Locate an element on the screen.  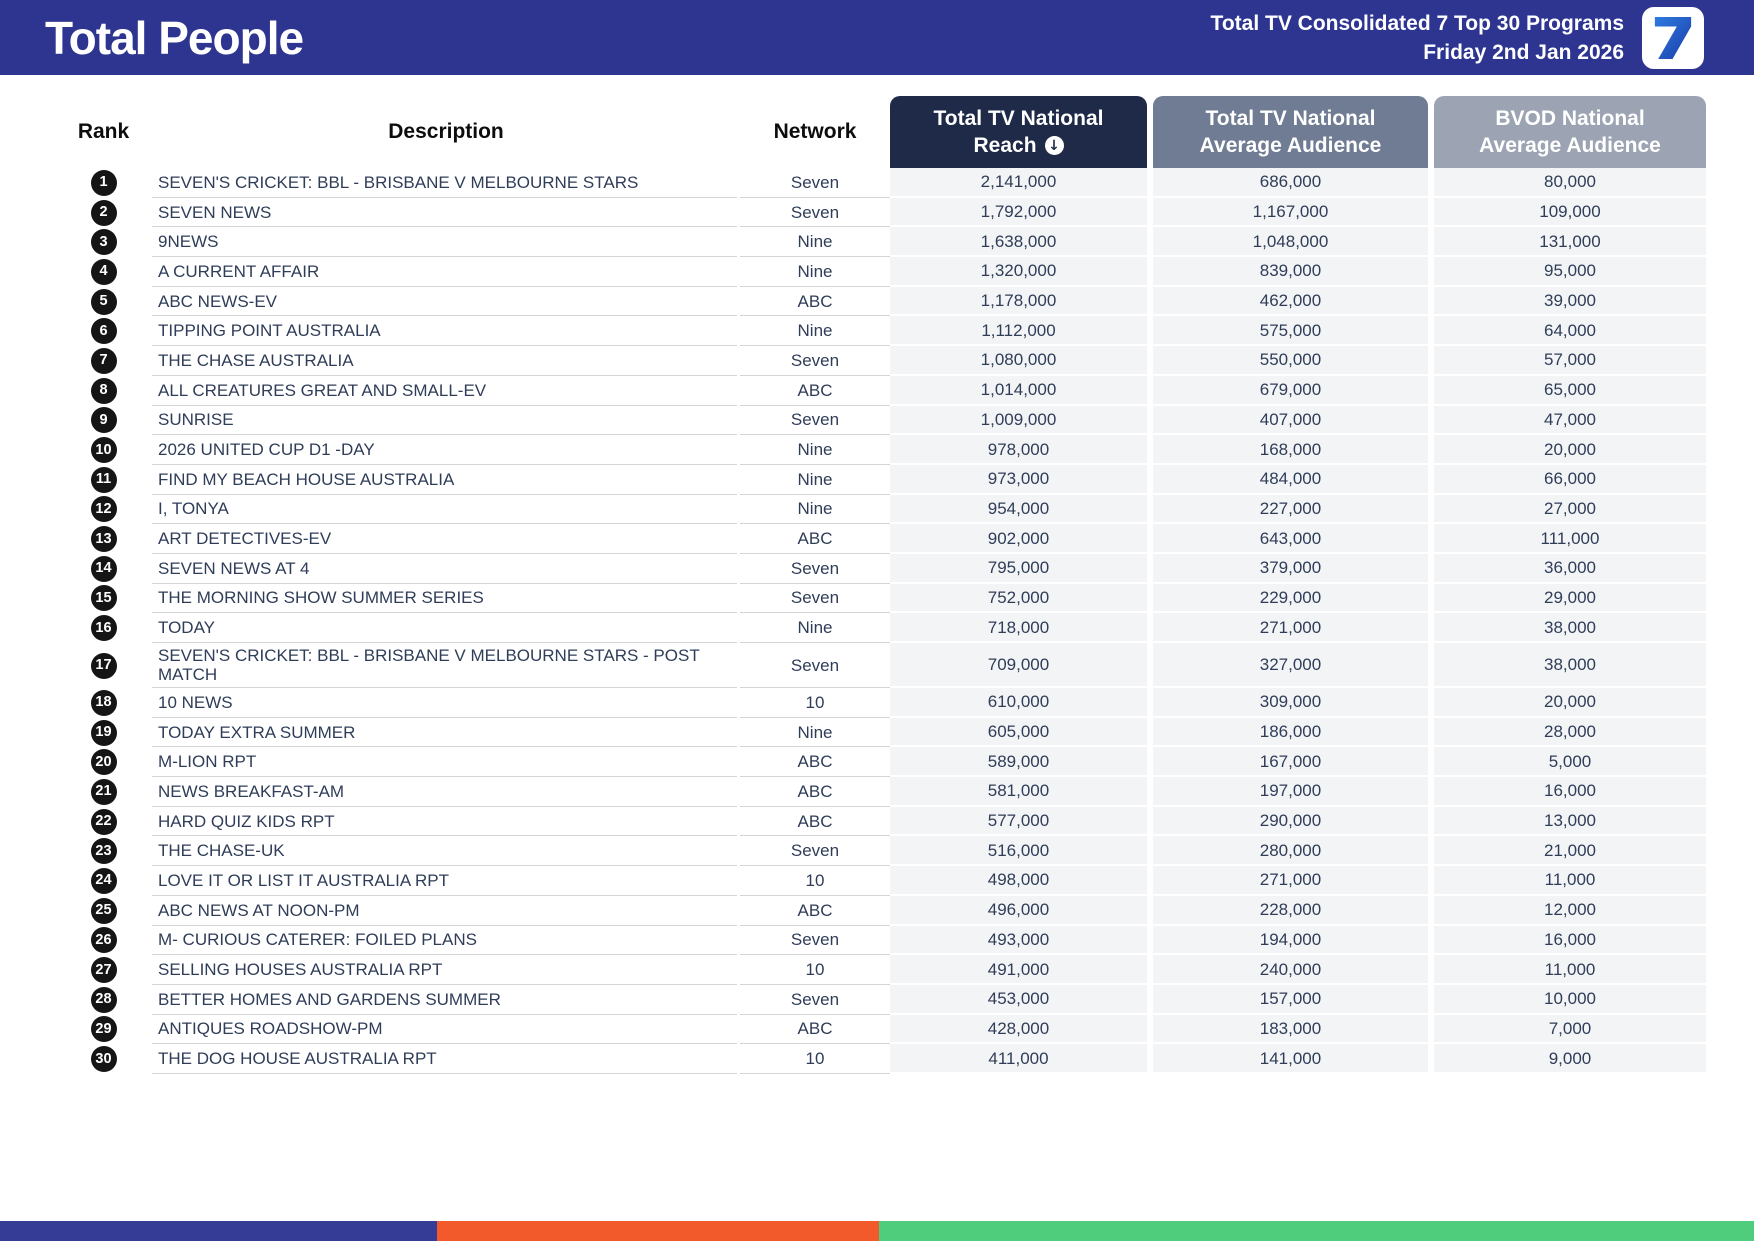
bvod-audience-cell: 20,000 is located at coordinates (1570, 703).